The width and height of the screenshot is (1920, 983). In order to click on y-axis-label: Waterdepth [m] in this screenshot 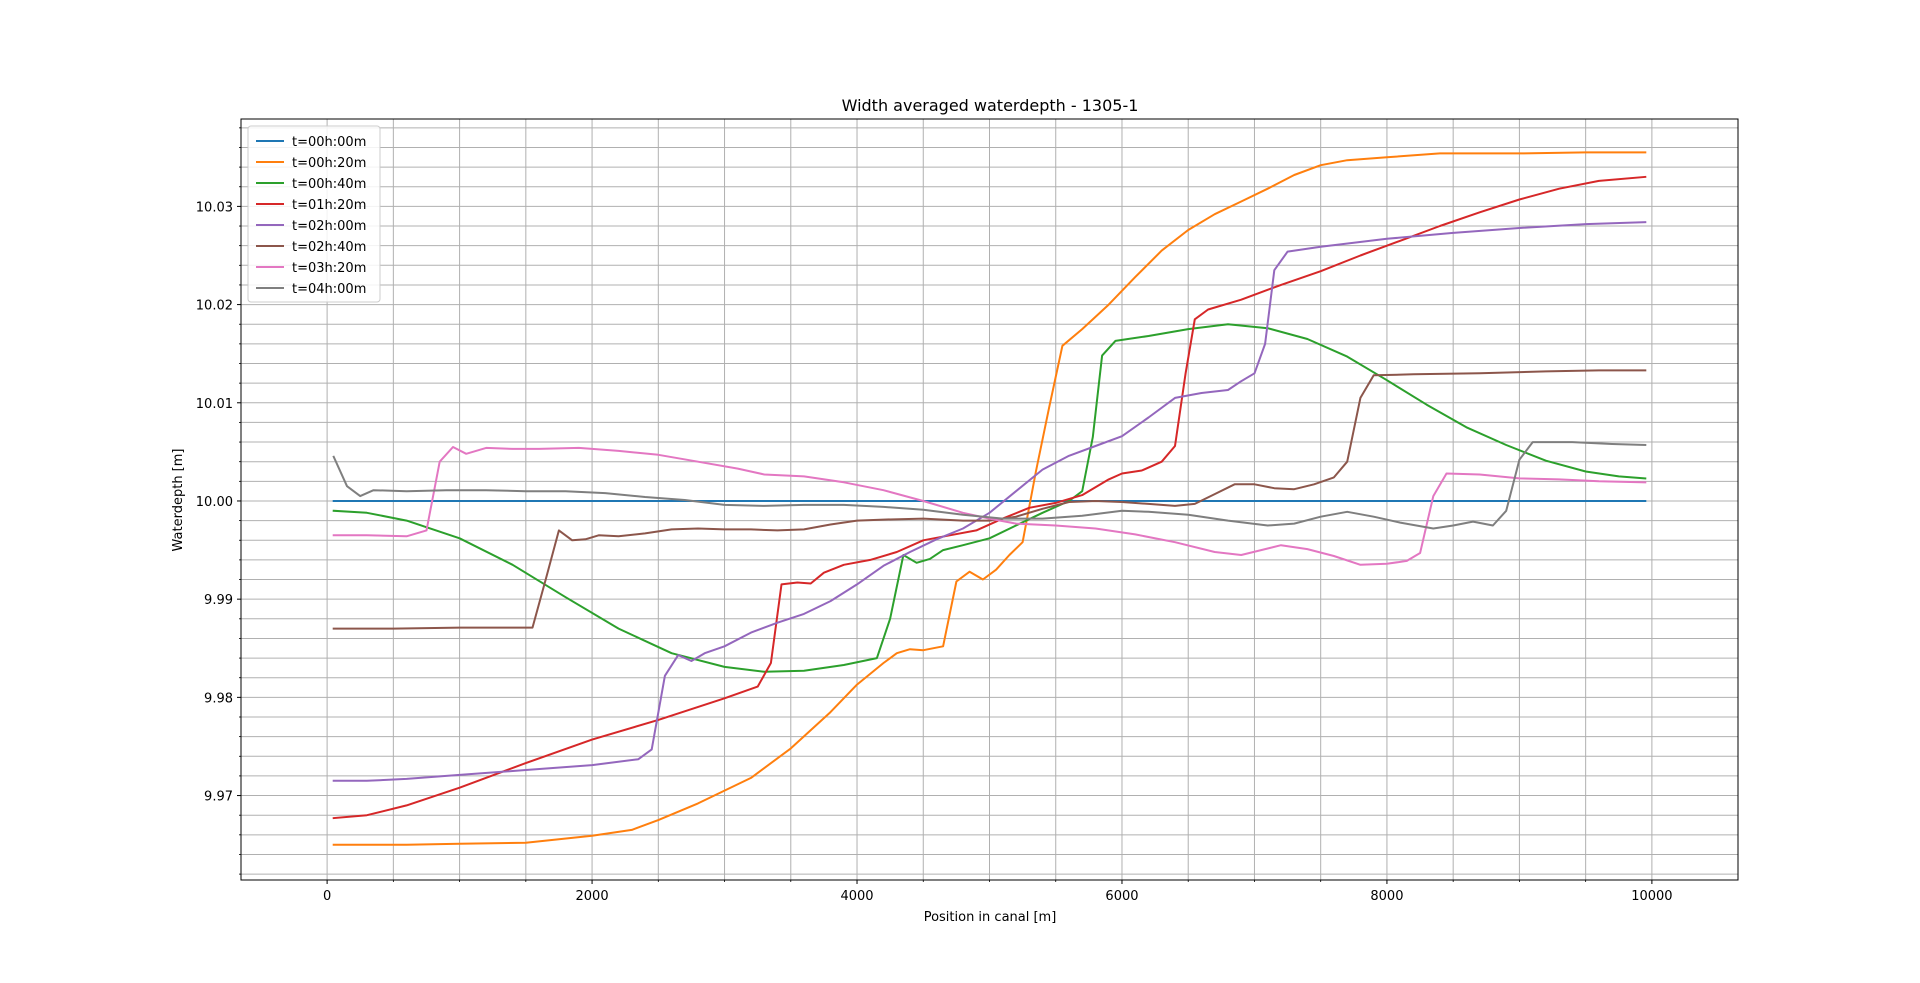, I will do `click(178, 500)`.